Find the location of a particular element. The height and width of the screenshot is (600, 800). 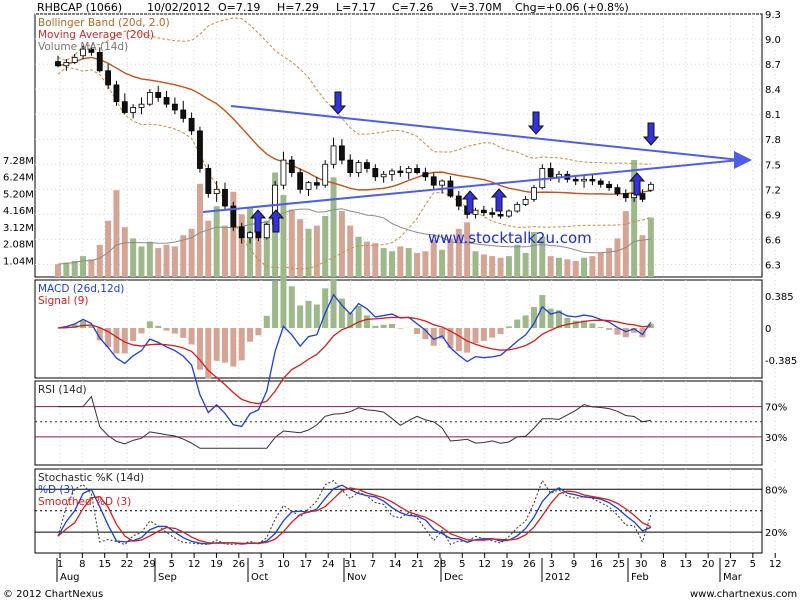

x-tick-label: 5 is located at coordinates (172, 564).